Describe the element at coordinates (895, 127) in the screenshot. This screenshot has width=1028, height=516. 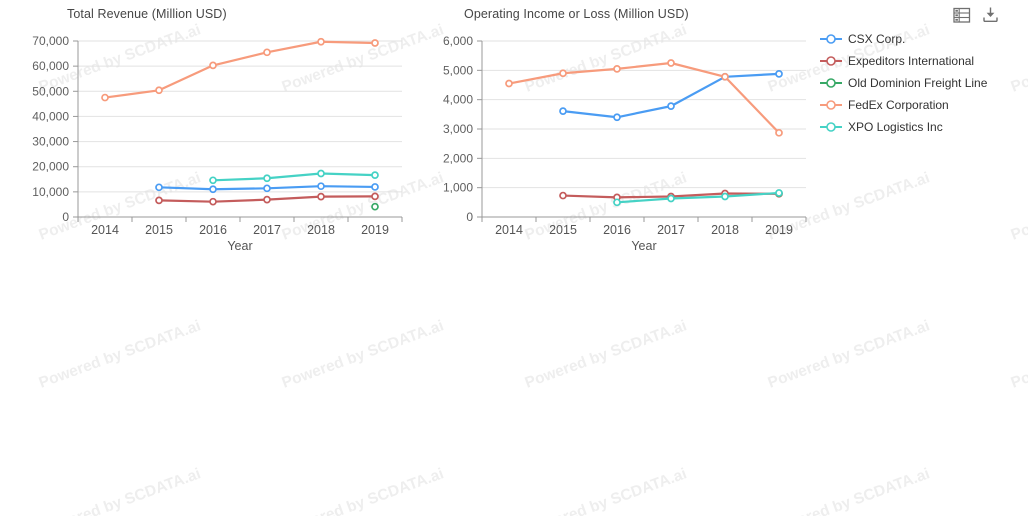
I see `legend-label: XPO Logistics Inc` at that location.